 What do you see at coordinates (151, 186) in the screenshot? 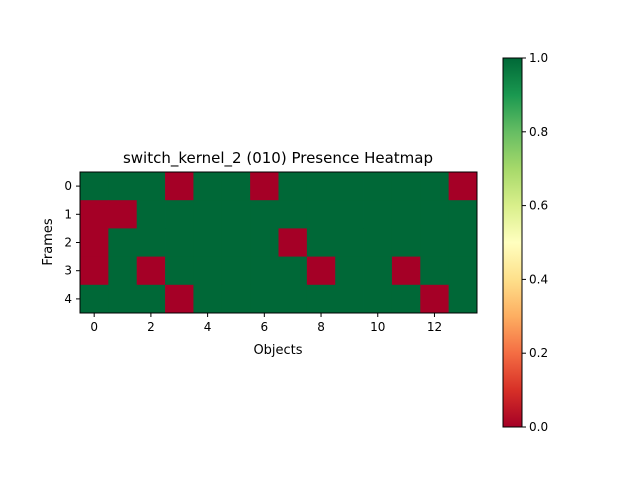
I see `heatmap-cell-r0-c2` at bounding box center [151, 186].